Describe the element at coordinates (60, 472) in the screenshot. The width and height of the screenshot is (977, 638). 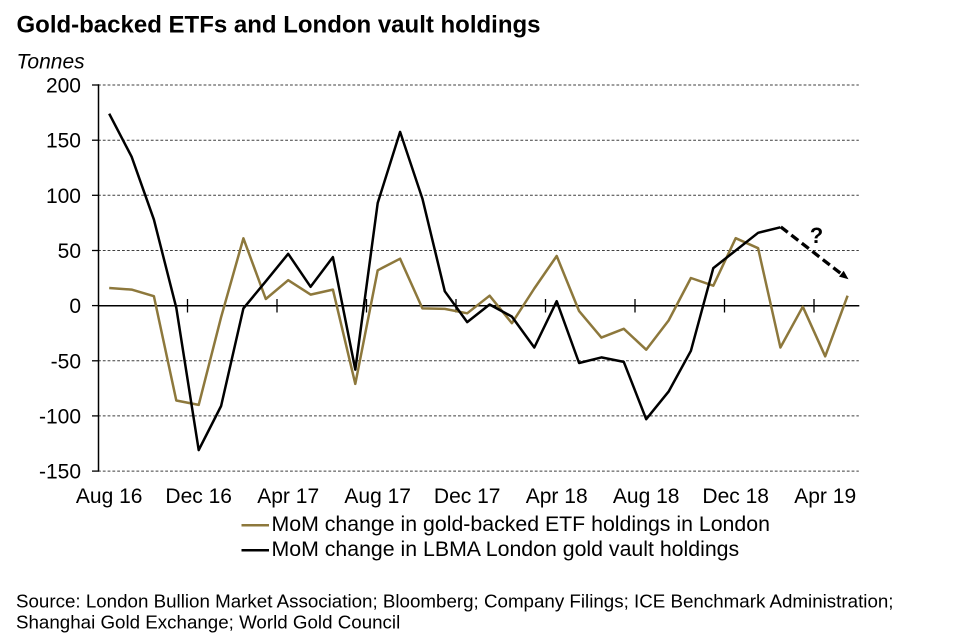
I see `svg-text: -150` at that location.